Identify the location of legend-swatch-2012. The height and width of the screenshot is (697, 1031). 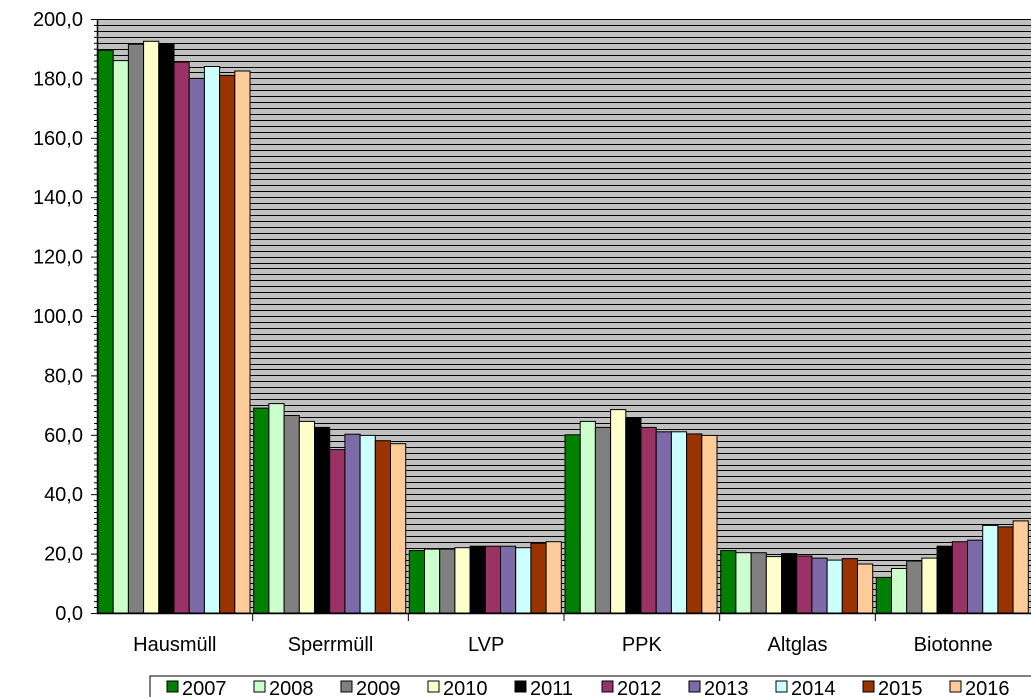
(607, 686).